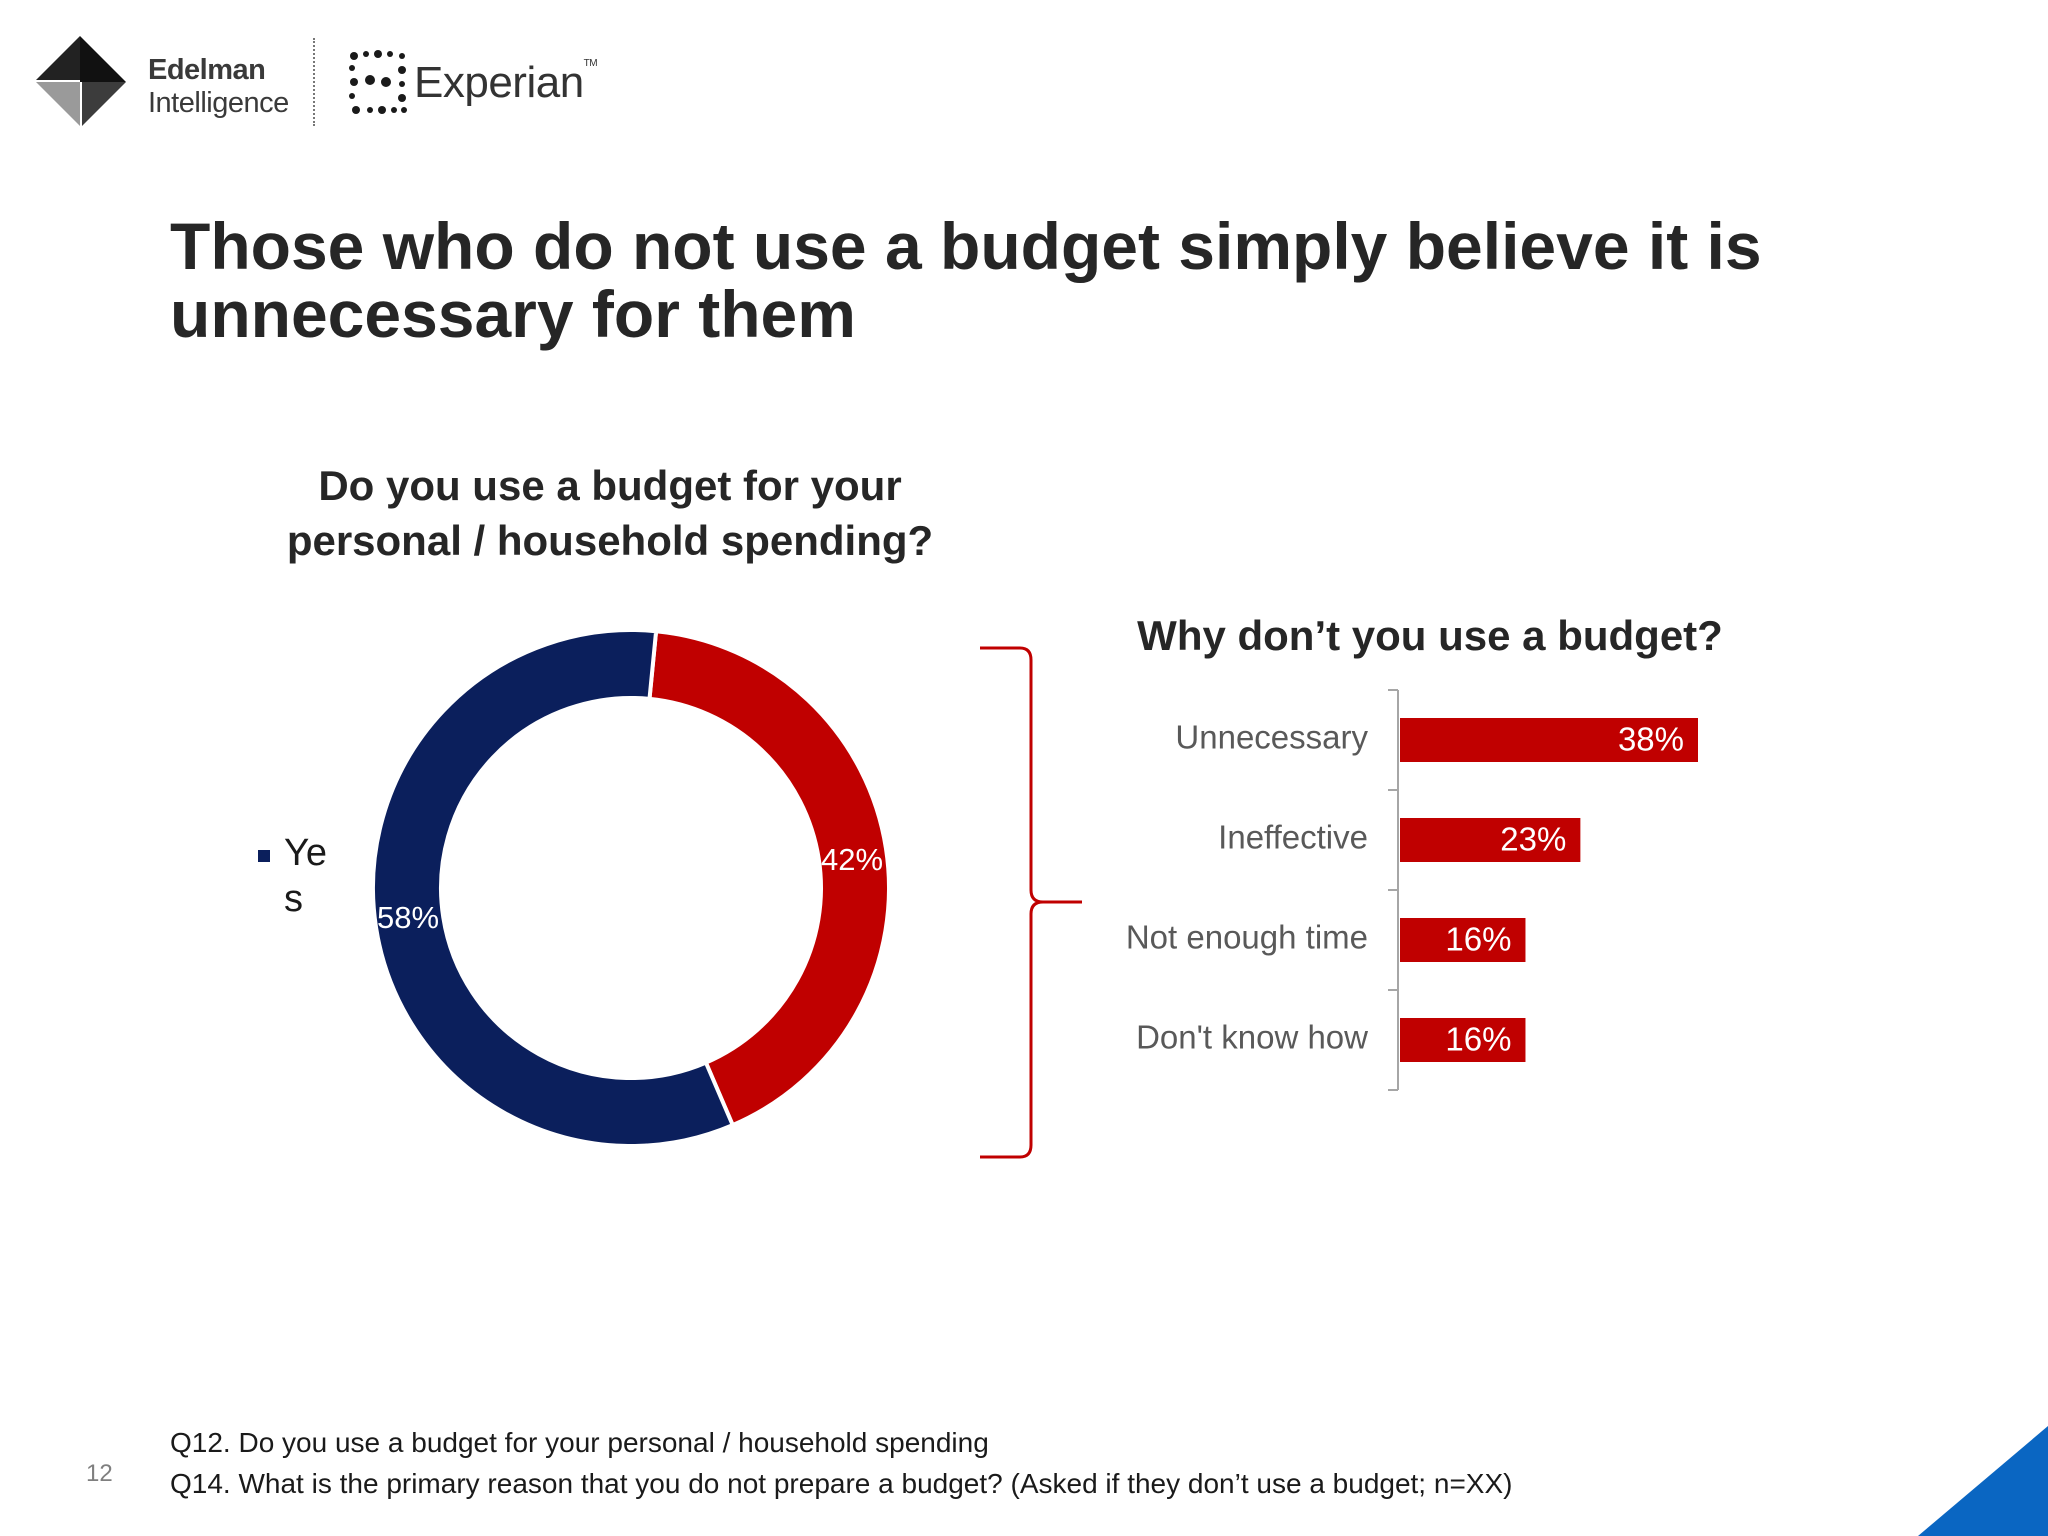 This screenshot has height=1536, width=2048. I want to click on bar-data-label: 23%, so click(1533, 839).